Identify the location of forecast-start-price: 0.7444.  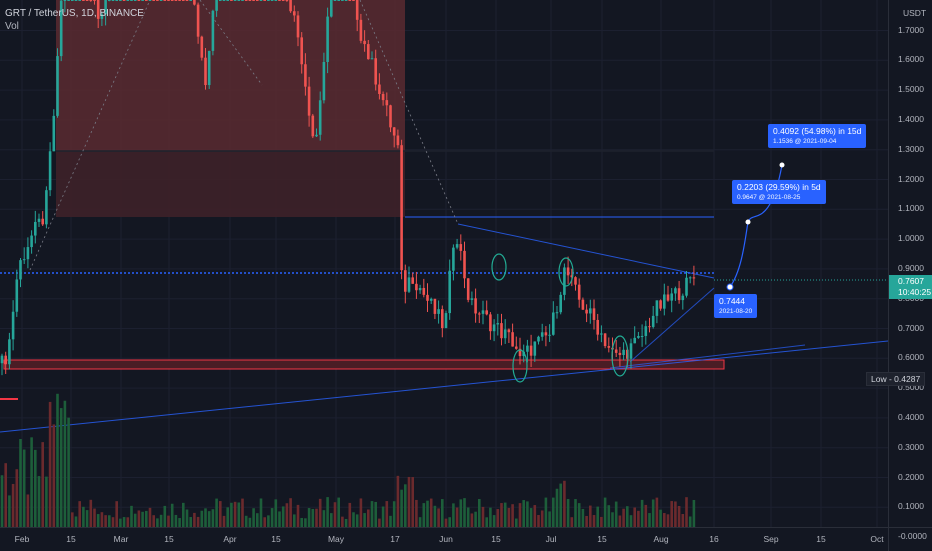
(732, 301).